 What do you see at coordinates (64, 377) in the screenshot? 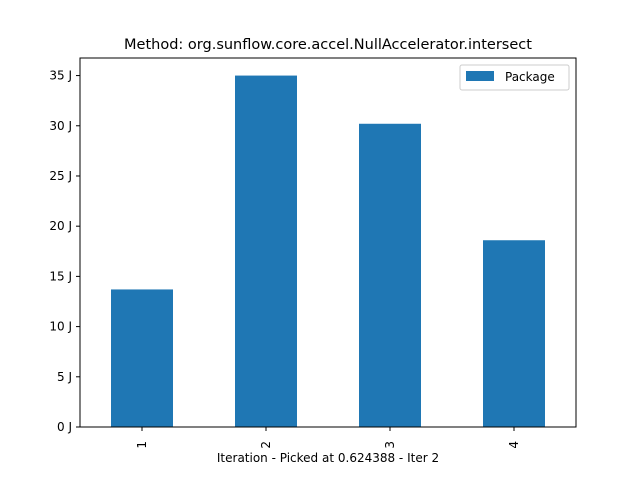
I see `y-tick-label: 5 J` at bounding box center [64, 377].